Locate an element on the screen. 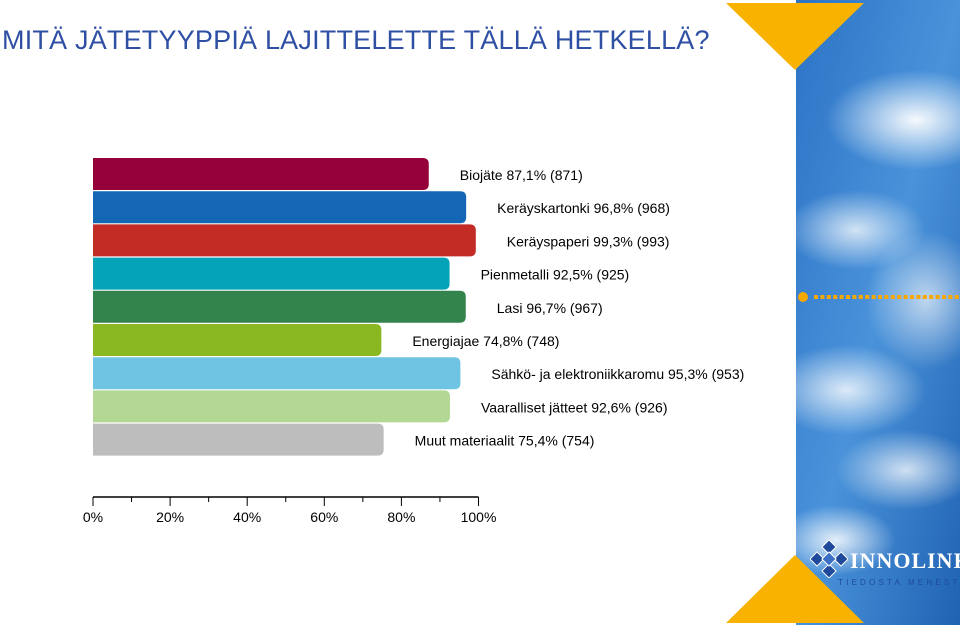 This screenshot has height=625, width=960. x-tick-label: 60% is located at coordinates (324, 517).